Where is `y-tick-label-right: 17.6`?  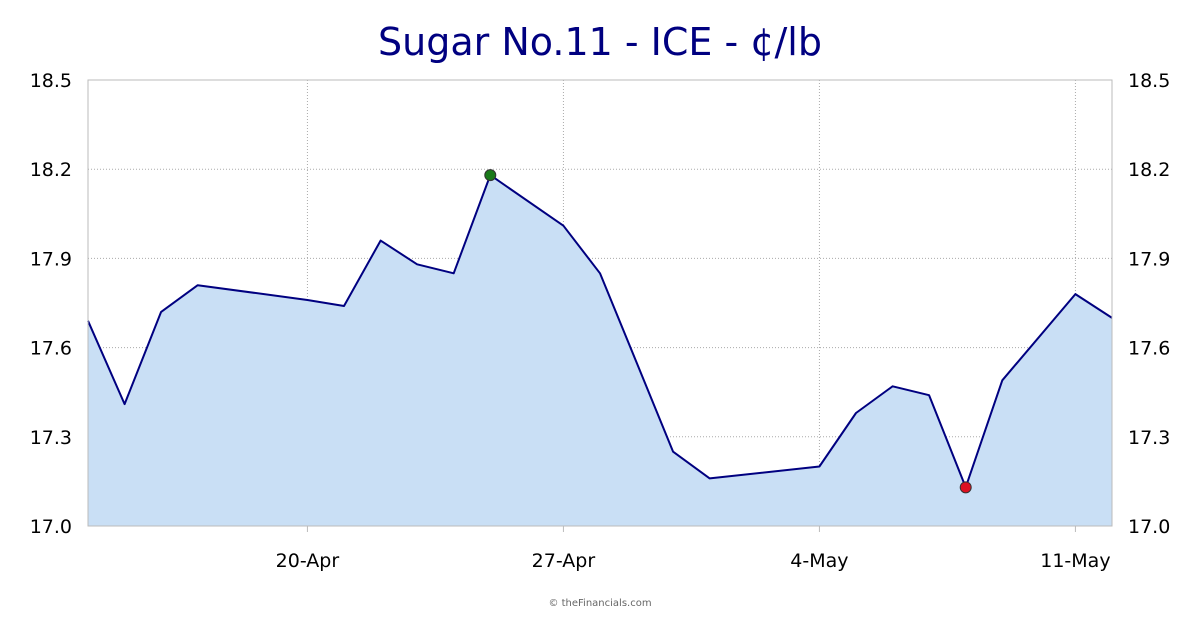
y-tick-label-right: 17.6 is located at coordinates (1149, 349).